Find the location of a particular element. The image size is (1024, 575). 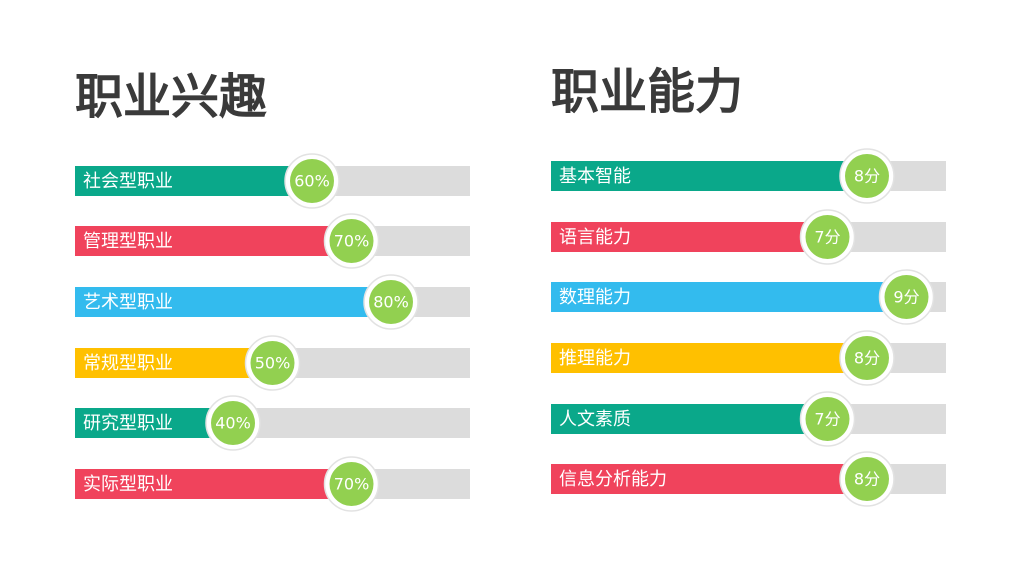

value-label: 40% is located at coordinates (233, 423).